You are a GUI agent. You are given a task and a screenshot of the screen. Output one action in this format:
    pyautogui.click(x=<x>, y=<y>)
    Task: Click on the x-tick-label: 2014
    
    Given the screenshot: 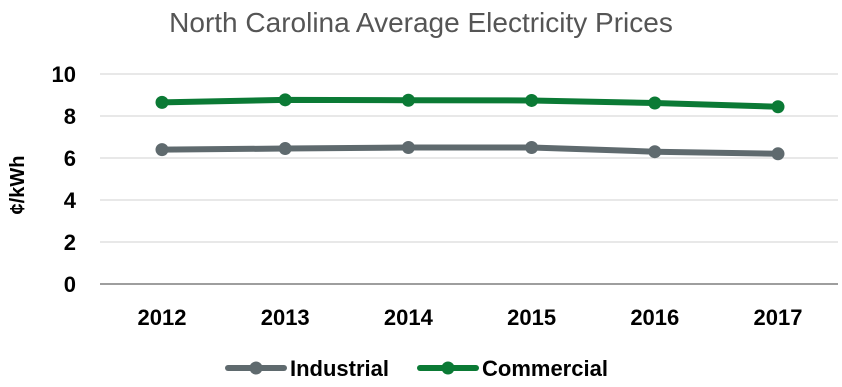 What is the action you would take?
    pyautogui.click(x=409, y=317)
    